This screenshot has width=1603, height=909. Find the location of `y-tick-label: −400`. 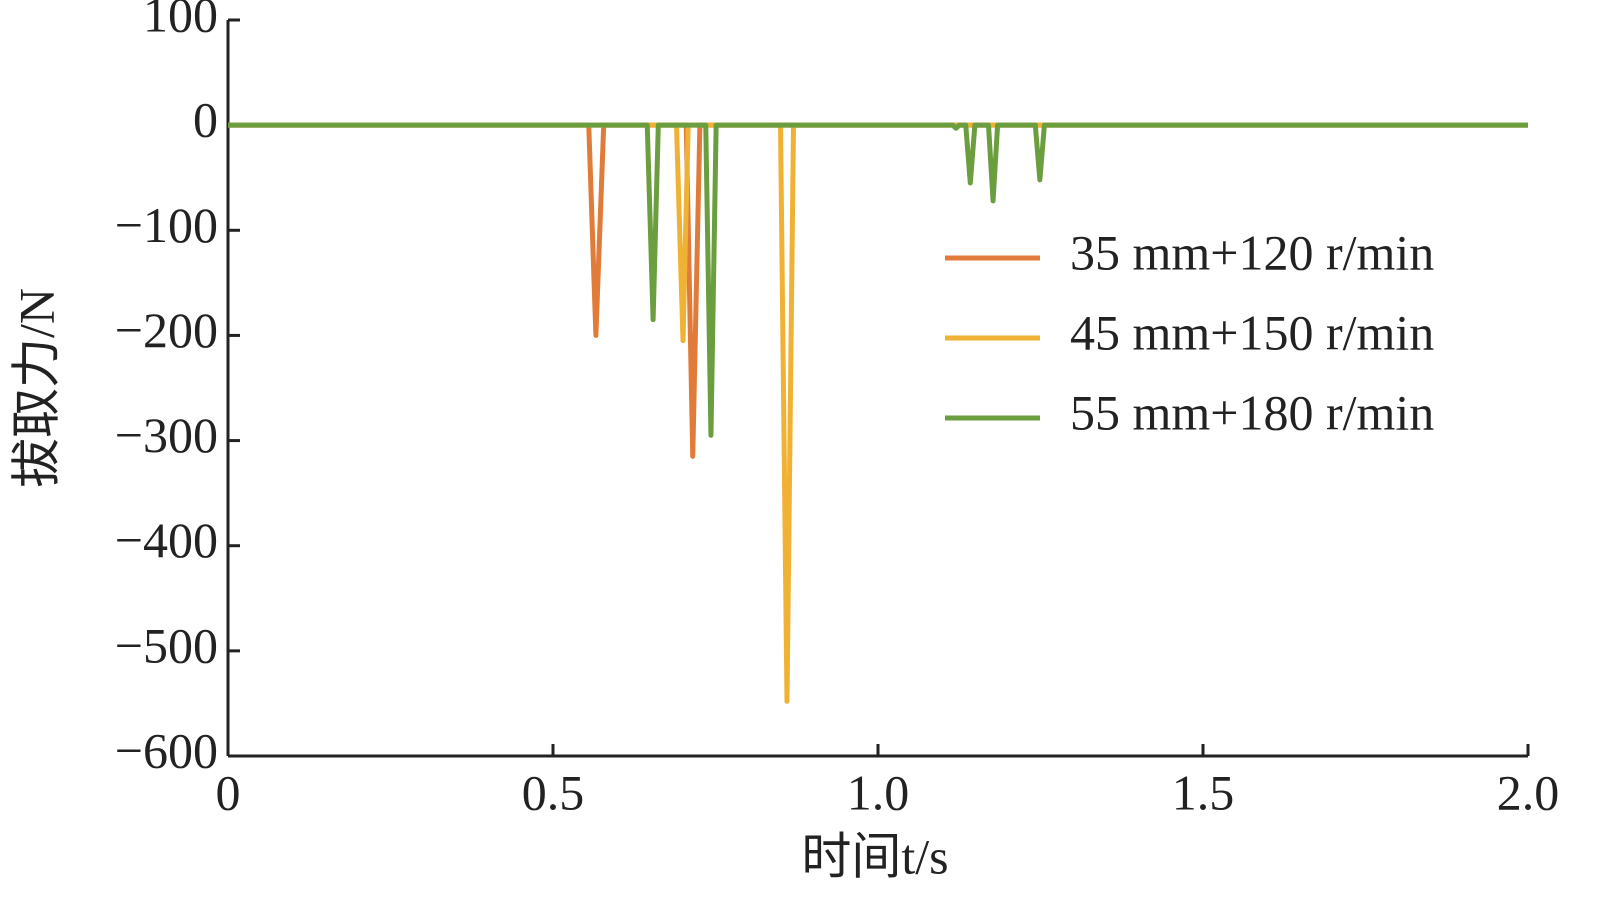

y-tick-label: −400 is located at coordinates (166, 540).